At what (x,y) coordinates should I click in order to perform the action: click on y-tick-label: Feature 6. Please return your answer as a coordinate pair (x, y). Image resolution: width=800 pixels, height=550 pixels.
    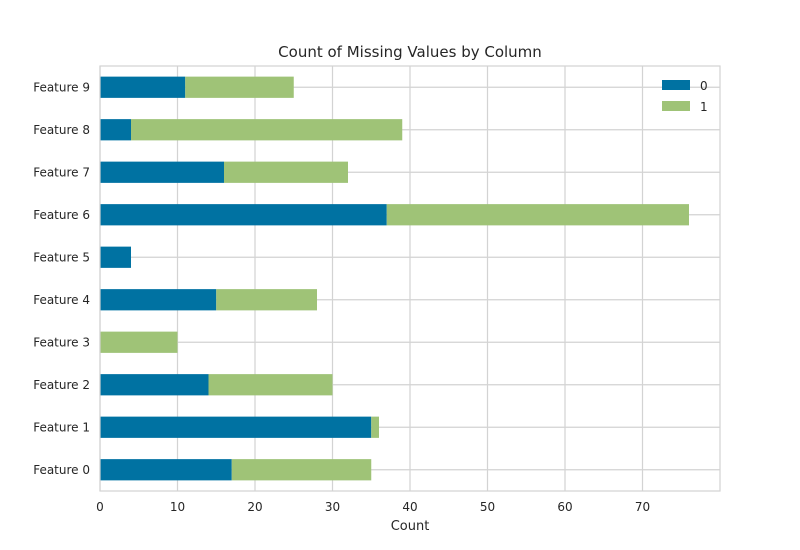
    Looking at the image, I should click on (61, 215).